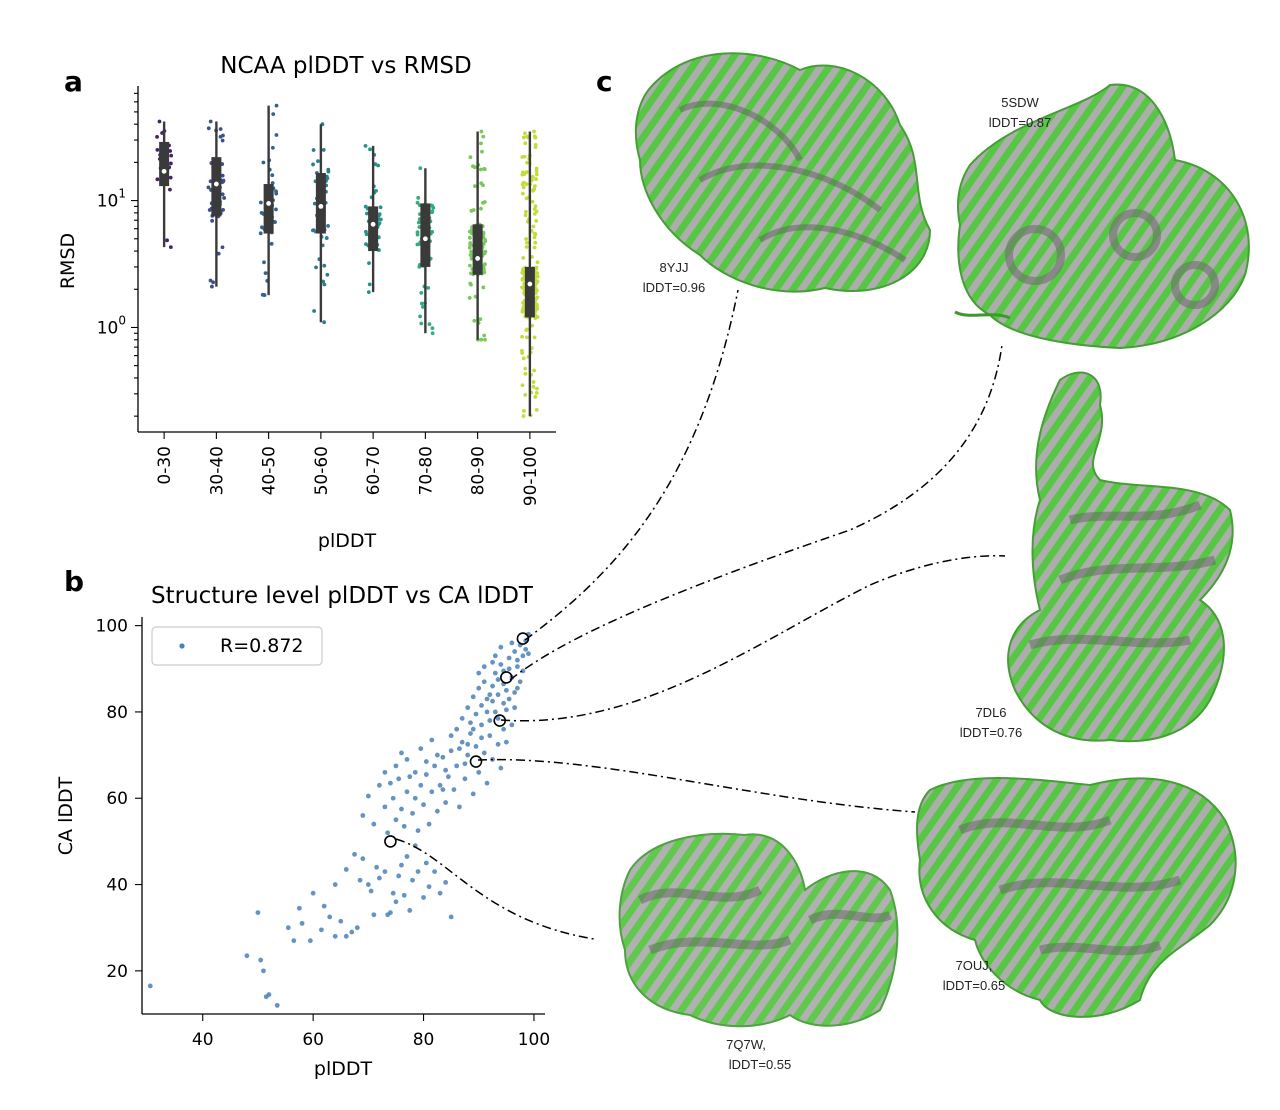  What do you see at coordinates (374, 470) in the screenshot?
I see `x-tick-label: 60-70` at bounding box center [374, 470].